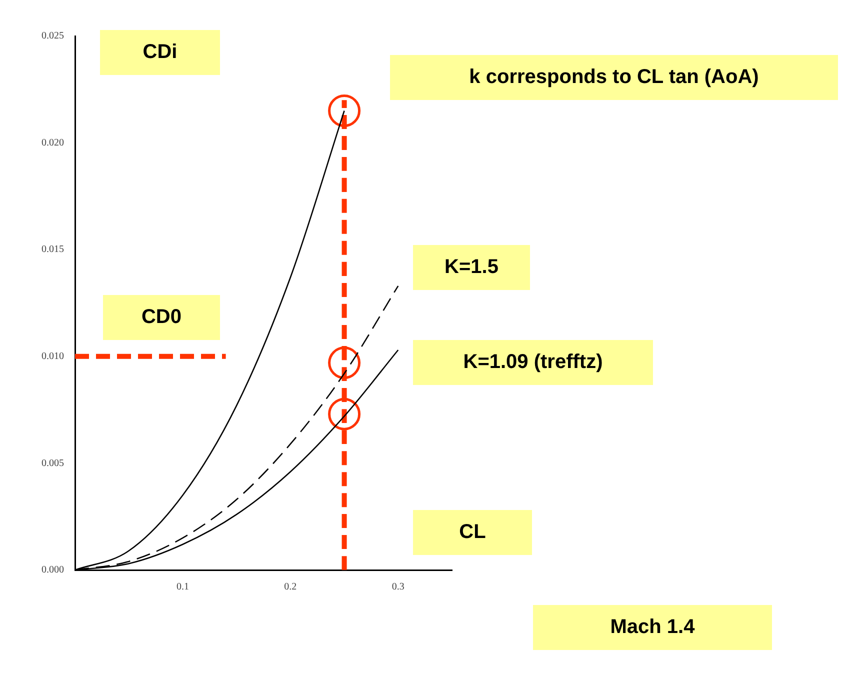 This screenshot has height=698, width=866. Describe the element at coordinates (182, 587) in the screenshot. I see `x-tick-label: 0.1` at that location.